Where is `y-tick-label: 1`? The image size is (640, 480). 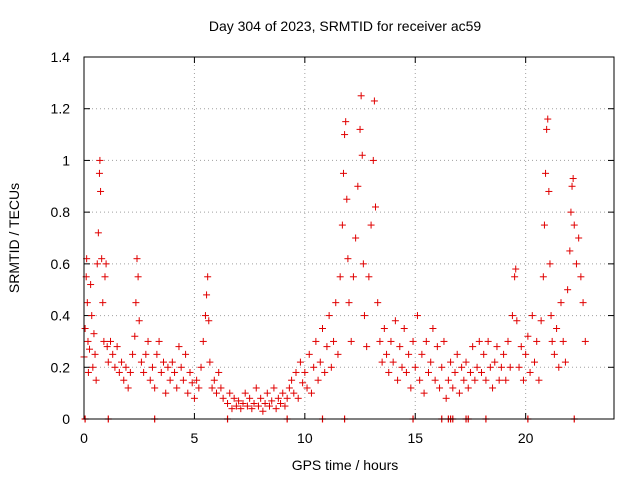
y-tick-label: 1 is located at coordinates (66, 160).